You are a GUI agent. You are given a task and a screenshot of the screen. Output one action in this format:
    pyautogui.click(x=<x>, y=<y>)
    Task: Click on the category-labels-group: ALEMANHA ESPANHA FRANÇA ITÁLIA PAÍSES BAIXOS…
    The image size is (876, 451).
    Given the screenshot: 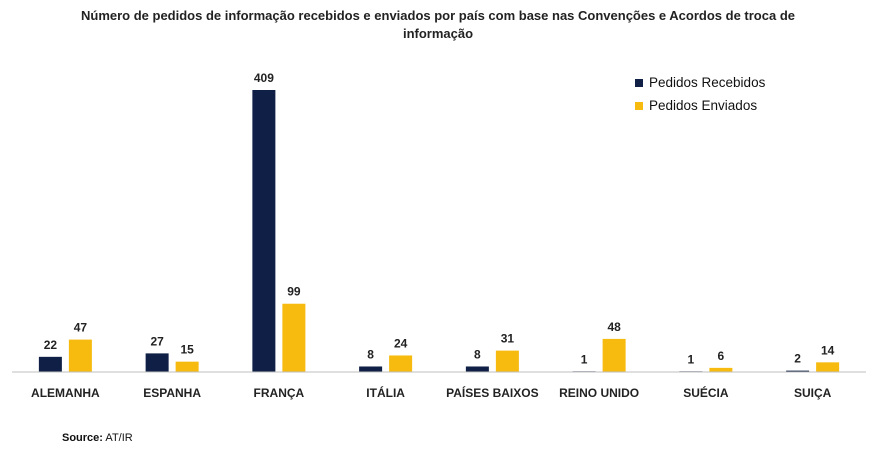 What is the action you would take?
    pyautogui.click(x=431, y=392)
    